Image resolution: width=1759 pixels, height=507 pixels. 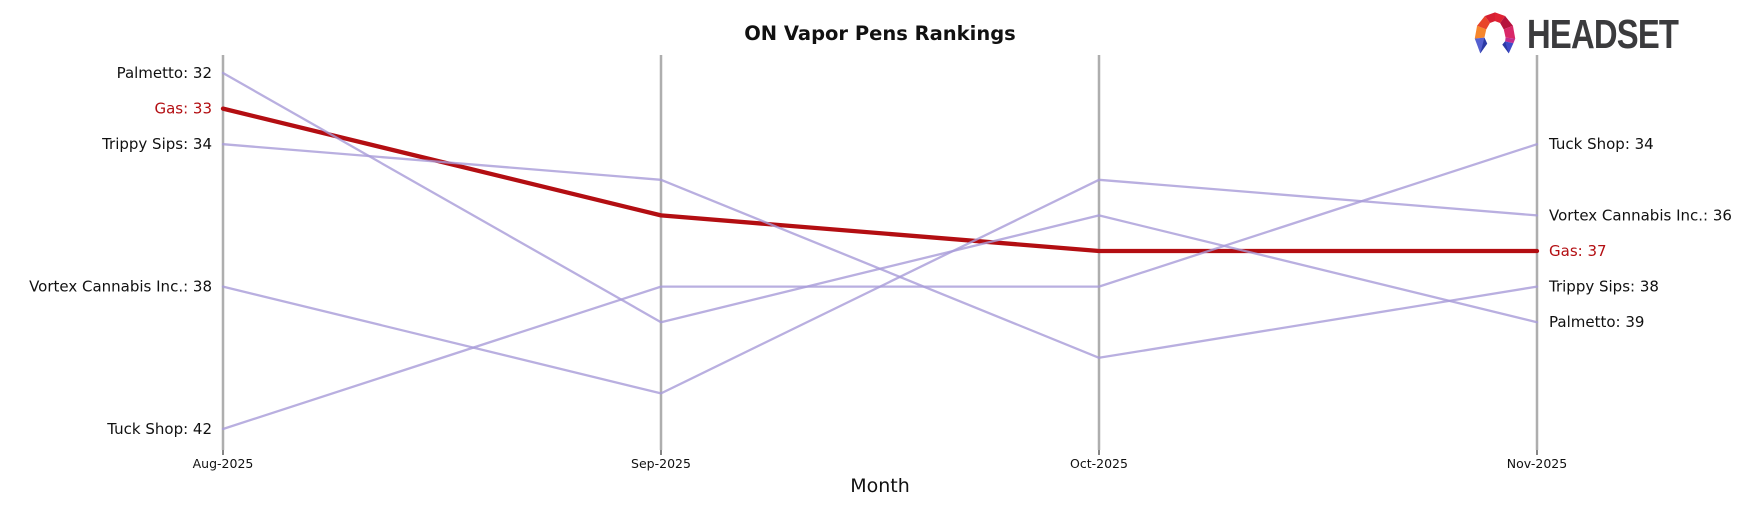 I want to click on right-label-trippy-sips: Trippy Sips: 38, so click(x=1603, y=287).